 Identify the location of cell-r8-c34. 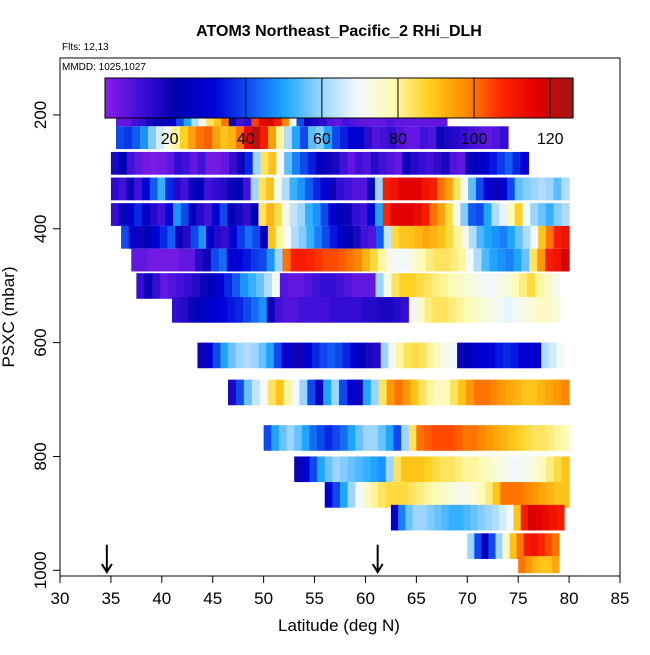
(444, 310).